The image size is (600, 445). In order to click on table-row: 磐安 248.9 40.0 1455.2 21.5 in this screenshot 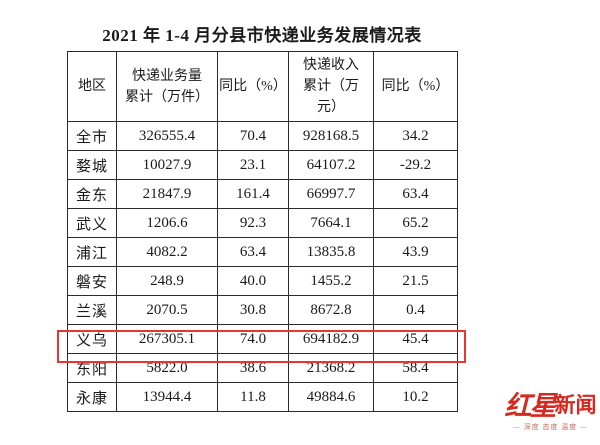, I will do `click(262, 281)`.